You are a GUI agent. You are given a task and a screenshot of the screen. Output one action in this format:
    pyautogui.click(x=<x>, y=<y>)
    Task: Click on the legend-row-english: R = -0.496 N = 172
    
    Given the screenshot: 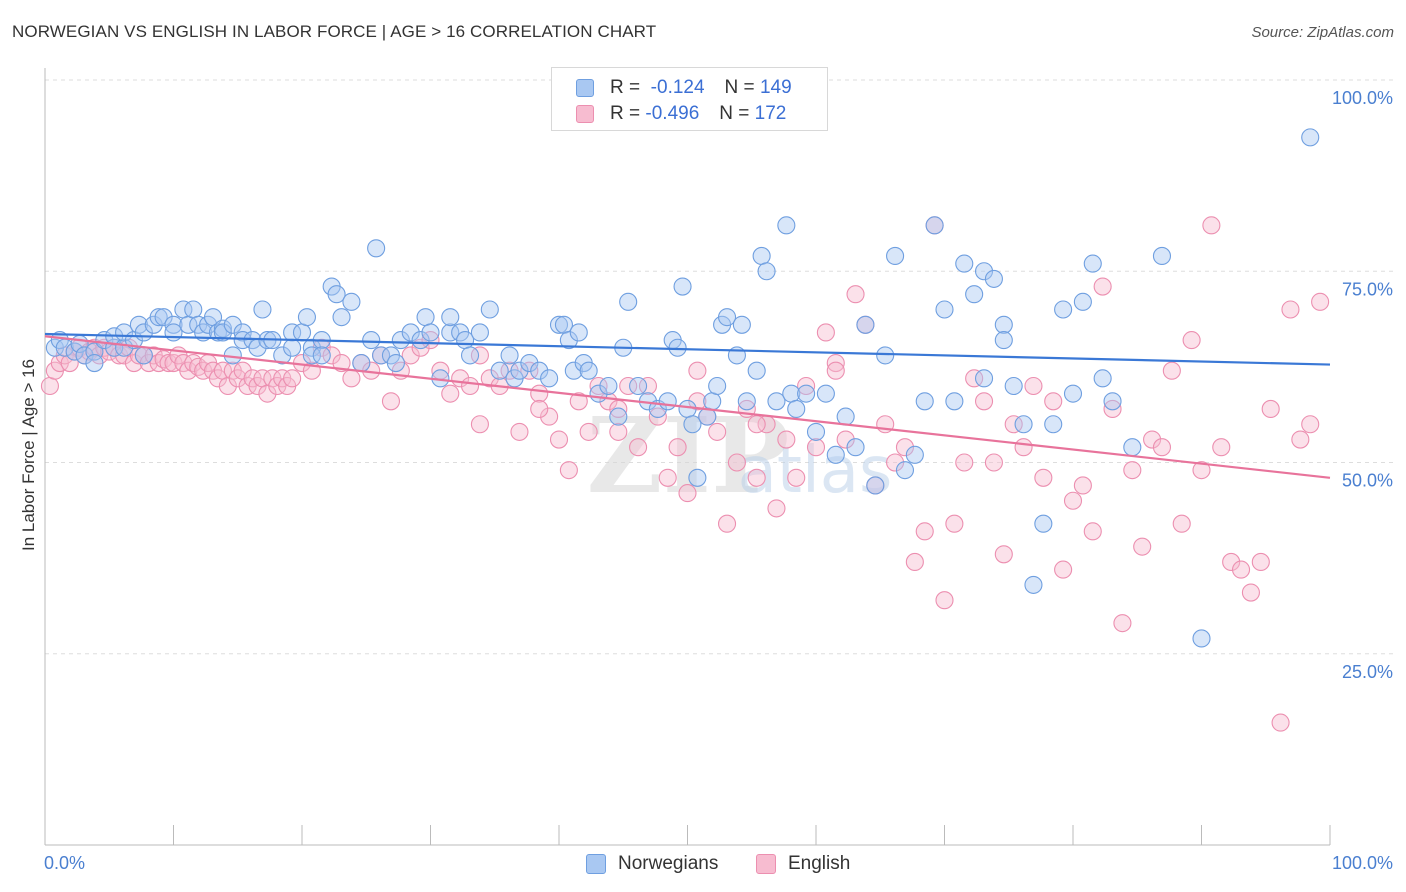 What is the action you would take?
    pyautogui.click(x=681, y=114)
    